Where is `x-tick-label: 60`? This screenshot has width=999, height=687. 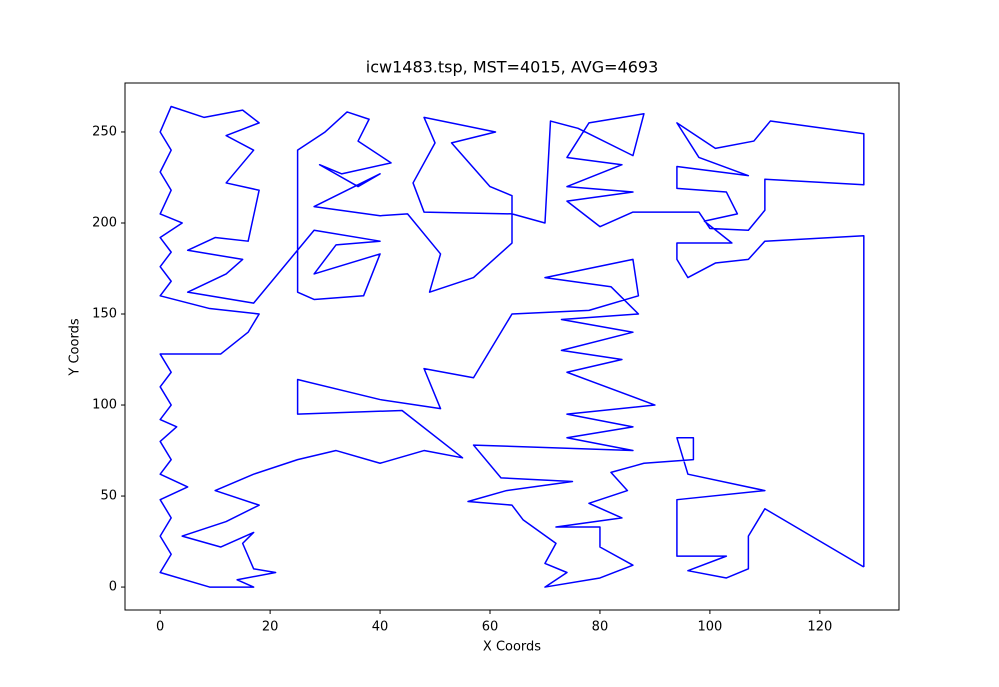 x-tick-label: 60 is located at coordinates (490, 627).